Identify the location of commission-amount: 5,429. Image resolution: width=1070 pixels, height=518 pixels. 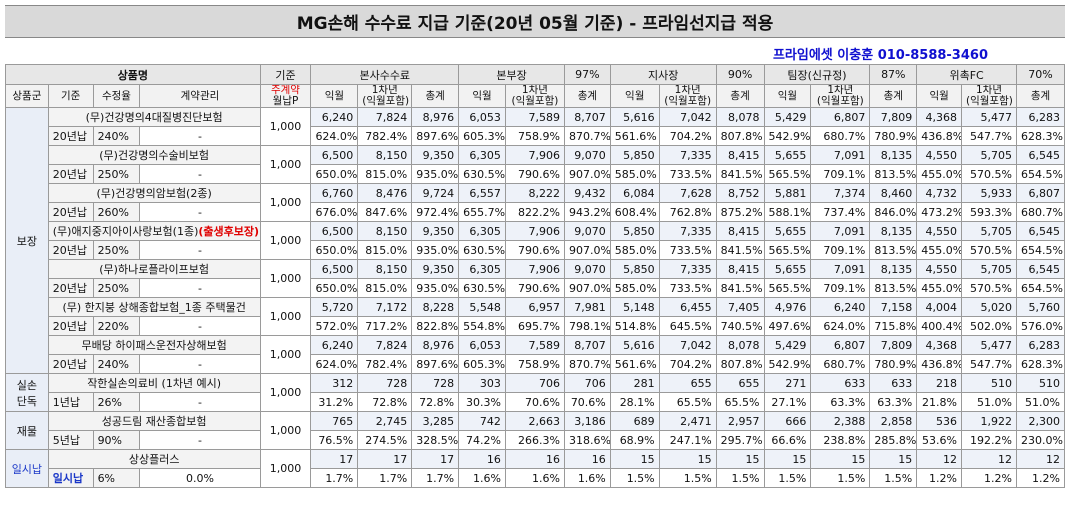
(787, 345).